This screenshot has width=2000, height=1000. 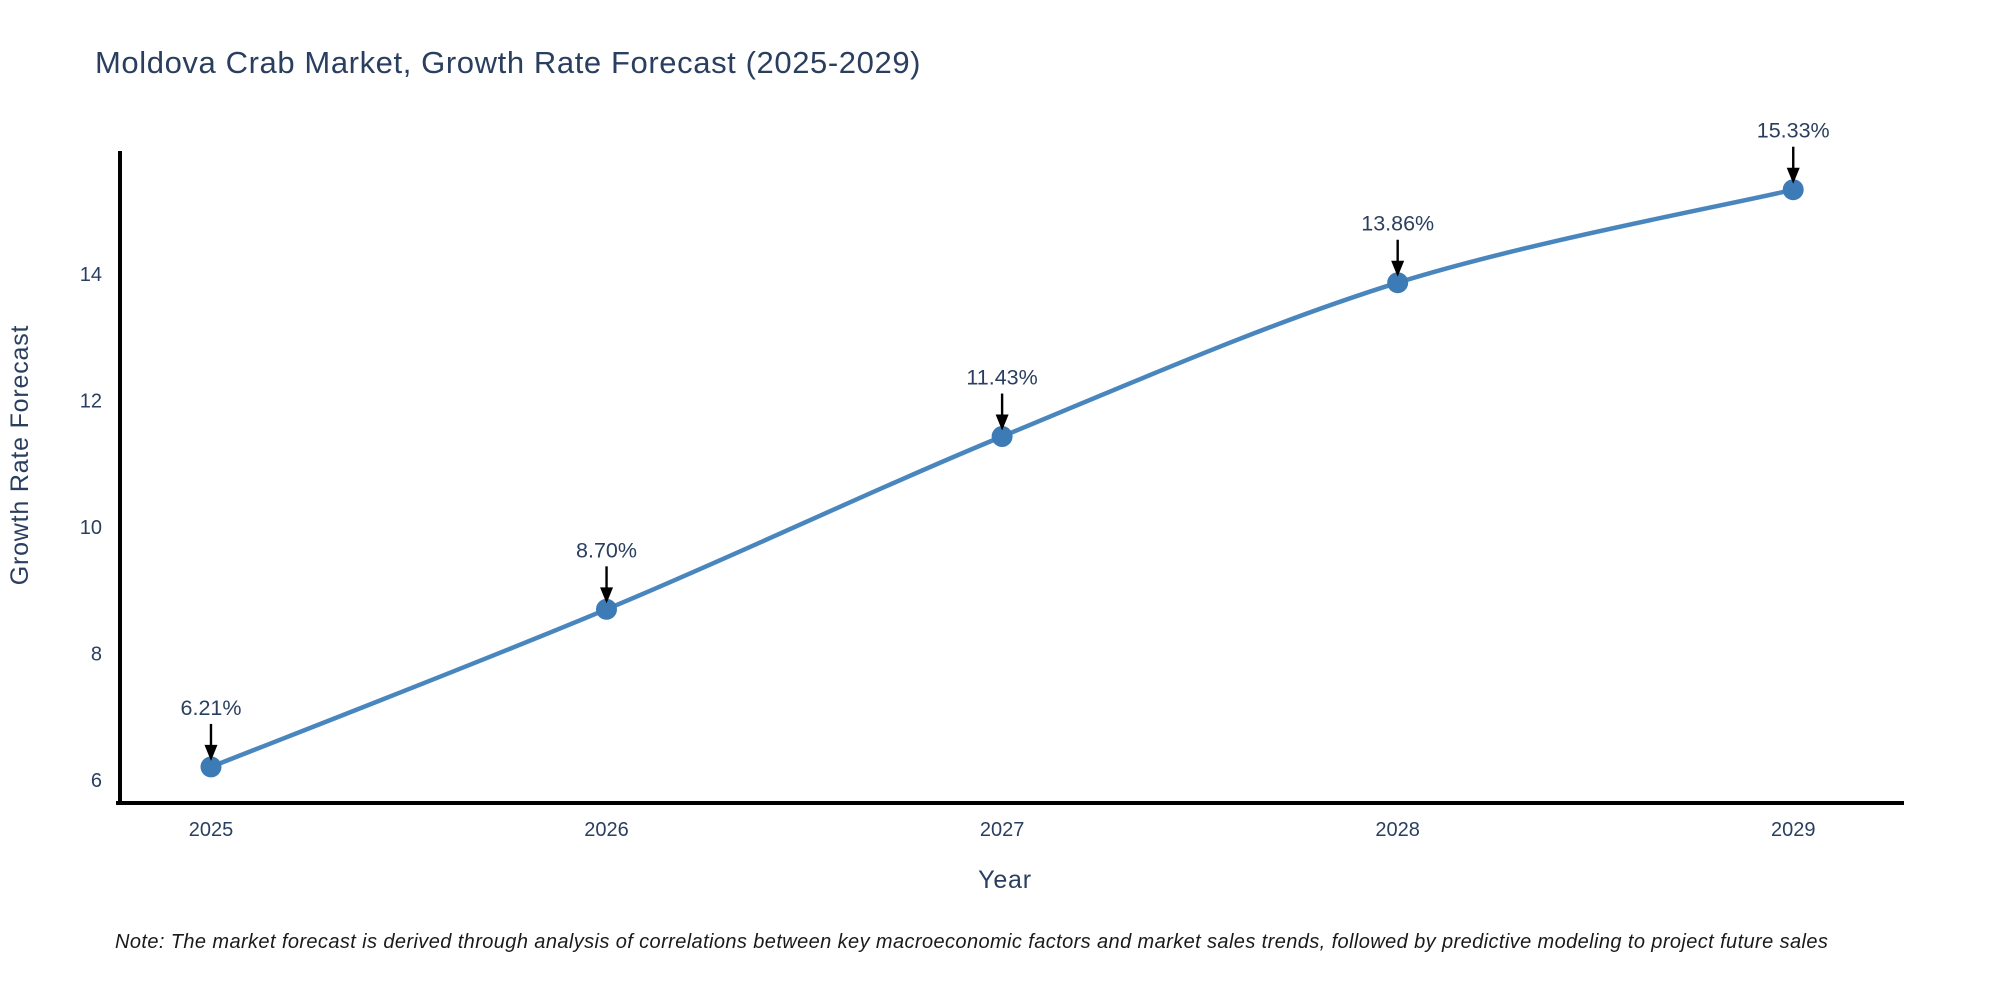 I want to click on data-point-label: 11.43%, so click(x=1001, y=378).